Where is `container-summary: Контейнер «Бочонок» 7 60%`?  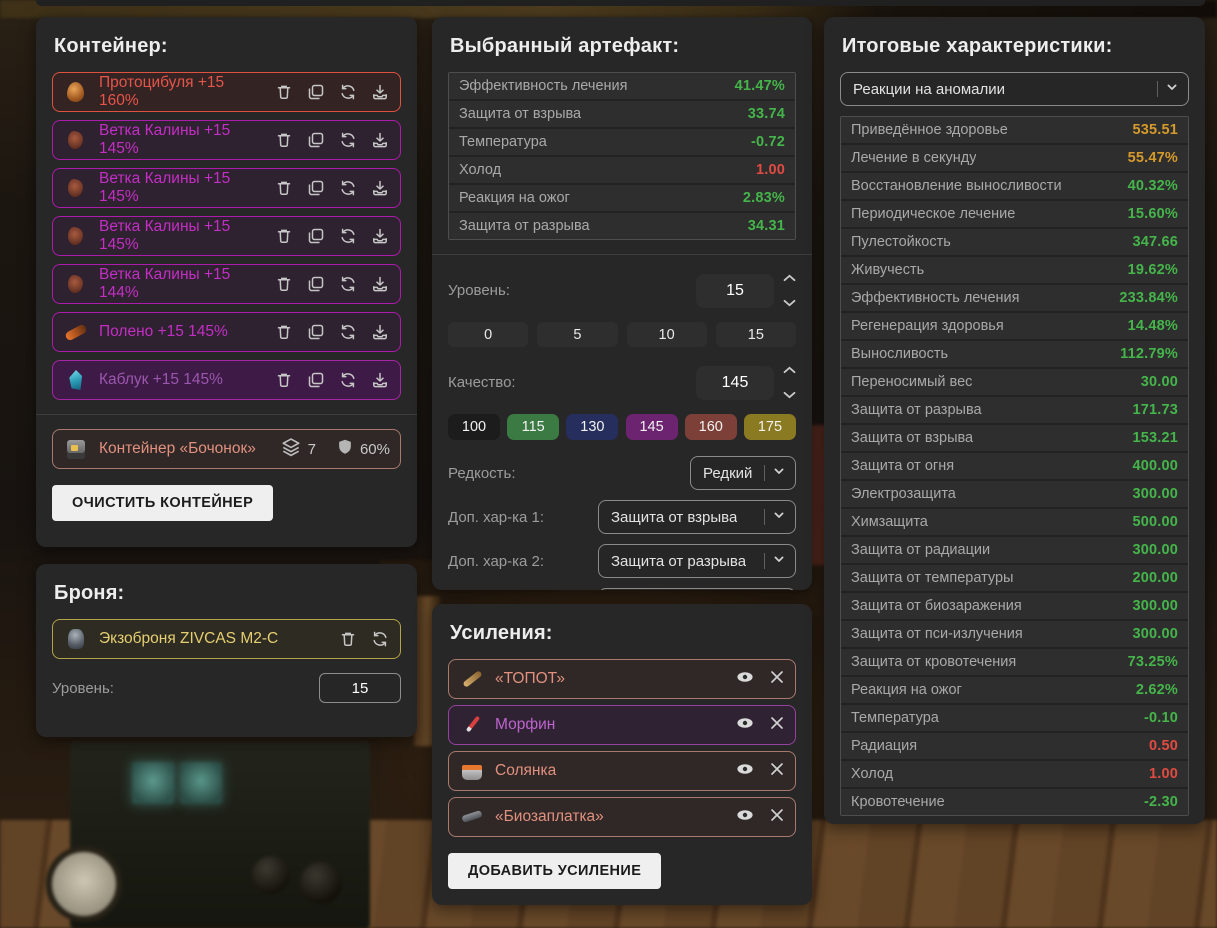
container-summary: Контейнер «Бочонок» 7 60% is located at coordinates (226, 449).